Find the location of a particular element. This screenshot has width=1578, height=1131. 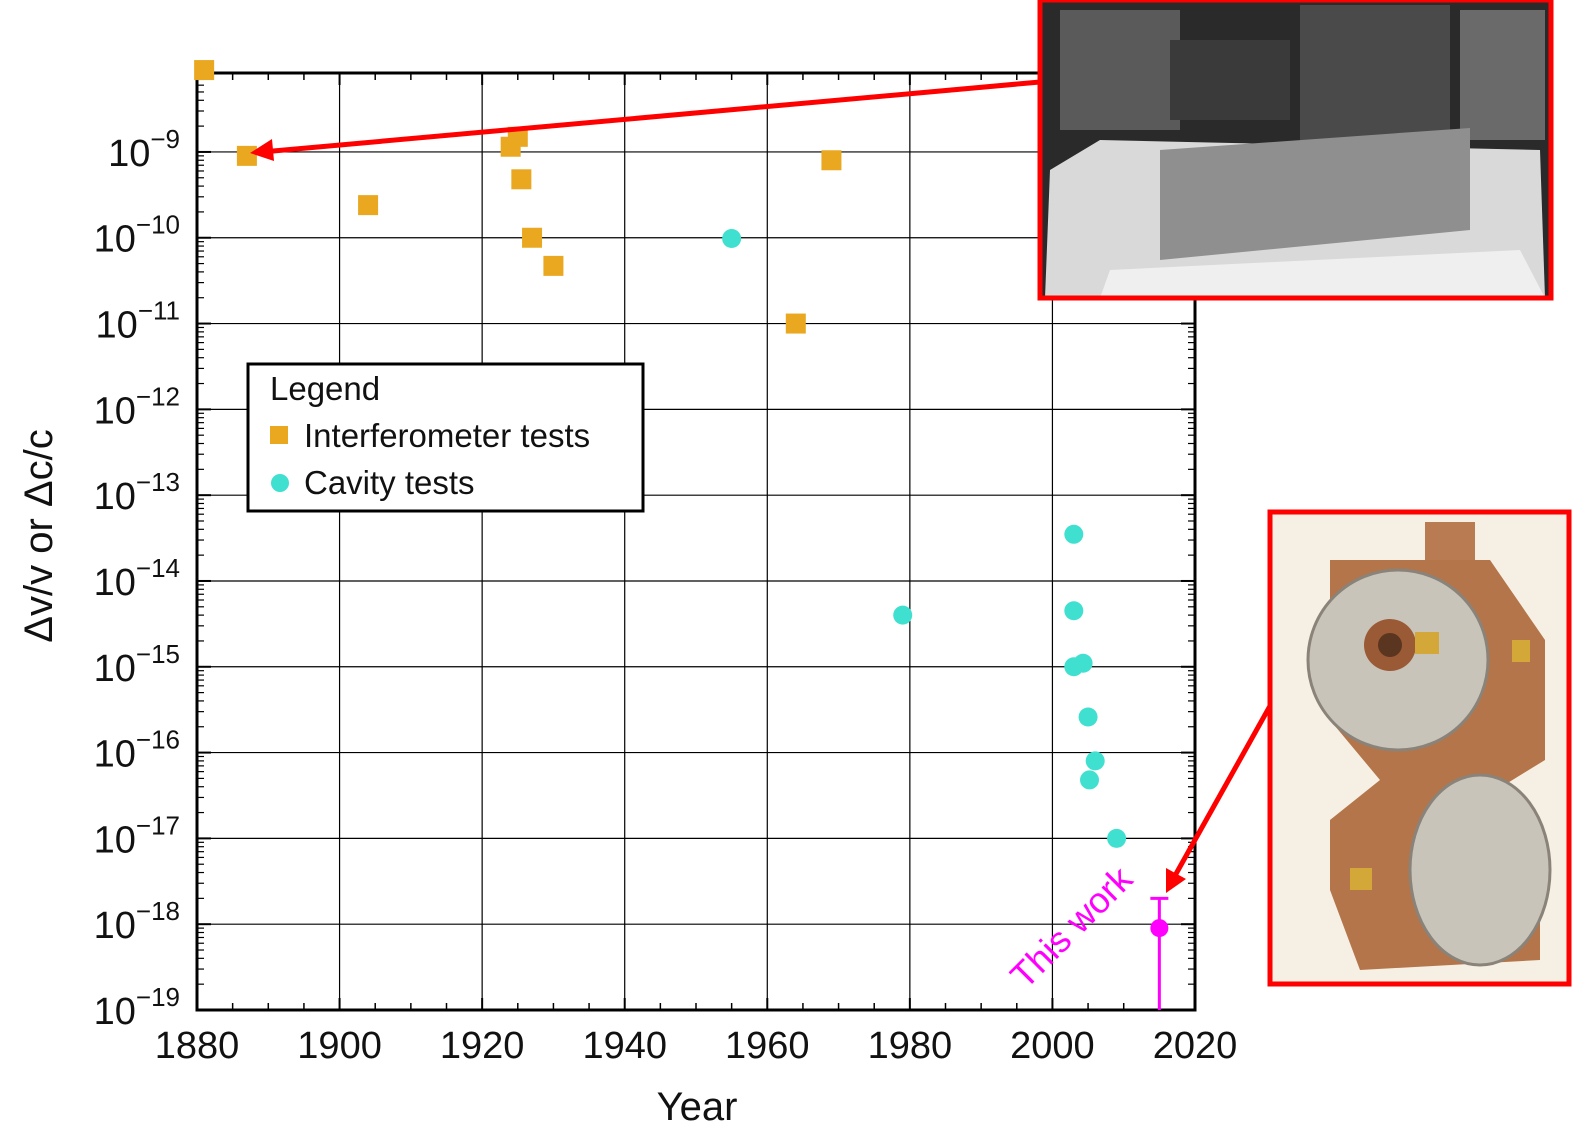

y-tick-label: 10−14 is located at coordinates (137, 578).